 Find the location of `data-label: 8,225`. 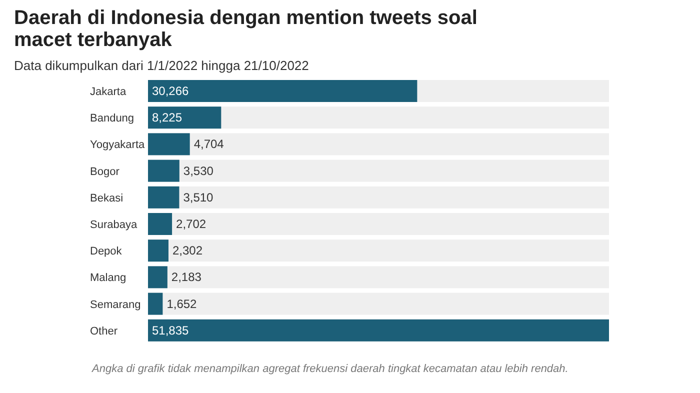

data-label: 8,225 is located at coordinates (167, 117).